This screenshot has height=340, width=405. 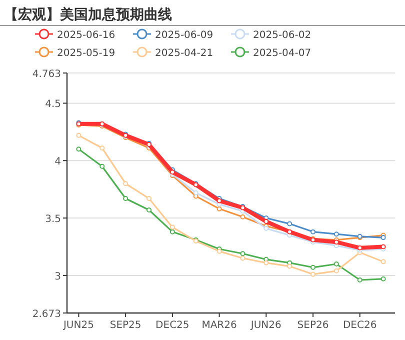 What do you see at coordinates (53, 104) in the screenshot?
I see `y-tick-label: 4.5` at bounding box center [53, 104].